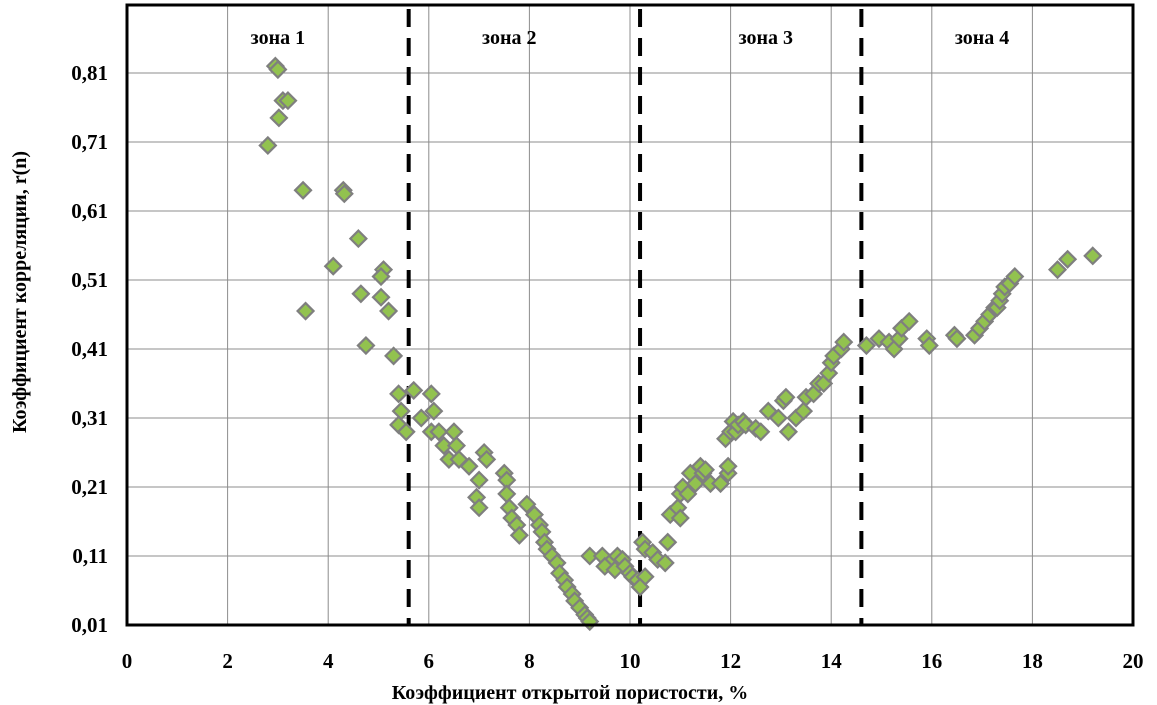 This screenshot has width=1157, height=705. Describe the element at coordinates (529, 661) in the screenshot. I see `x-tick-label: 8` at that location.